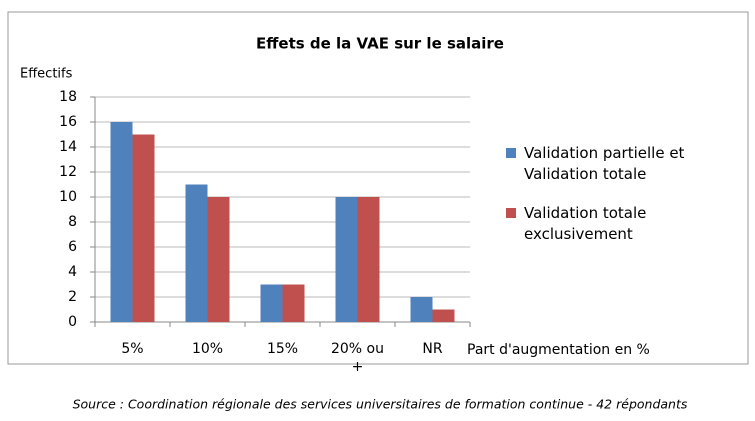 This screenshot has width=755, height=421. Describe the element at coordinates (282, 349) in the screenshot. I see `x-tick-label: 15%` at that location.